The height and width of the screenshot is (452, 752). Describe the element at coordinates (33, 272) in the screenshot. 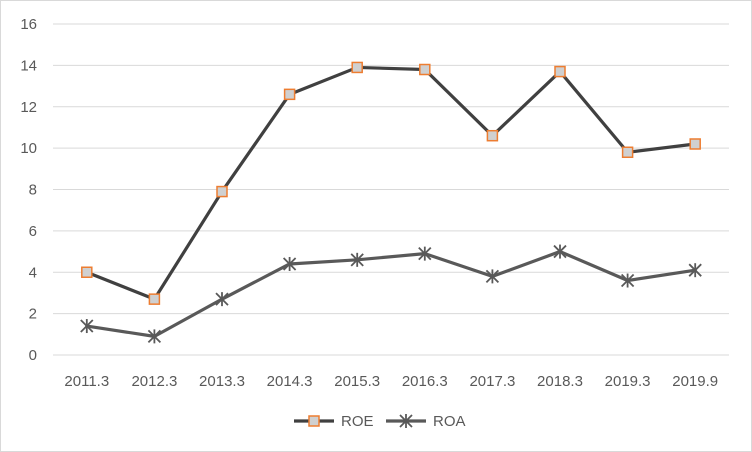

I see `y-tick-label: 4` at that location.